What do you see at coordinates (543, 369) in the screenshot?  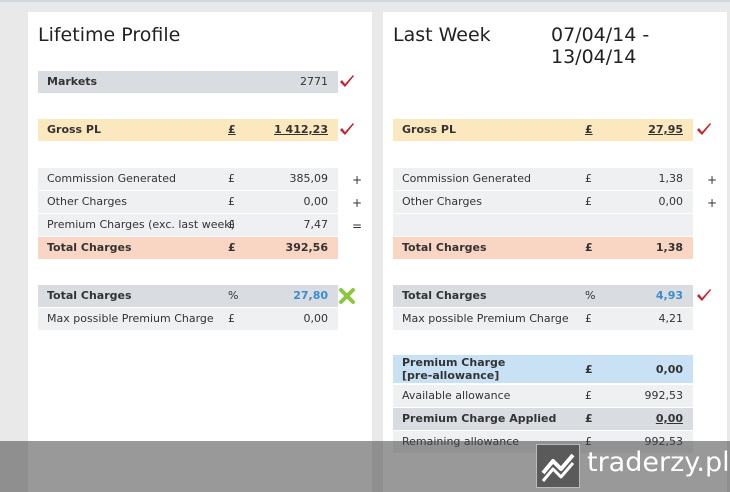 I see `premium-pre-row: Premium Charge [pre-allowance] £ 0,00` at bounding box center [543, 369].